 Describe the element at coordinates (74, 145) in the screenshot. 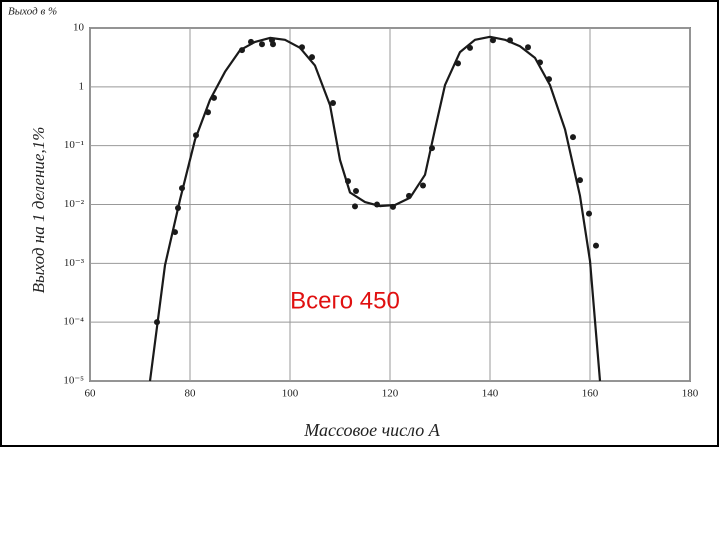

I see `y-tick-label: 10⁻¹` at that location.